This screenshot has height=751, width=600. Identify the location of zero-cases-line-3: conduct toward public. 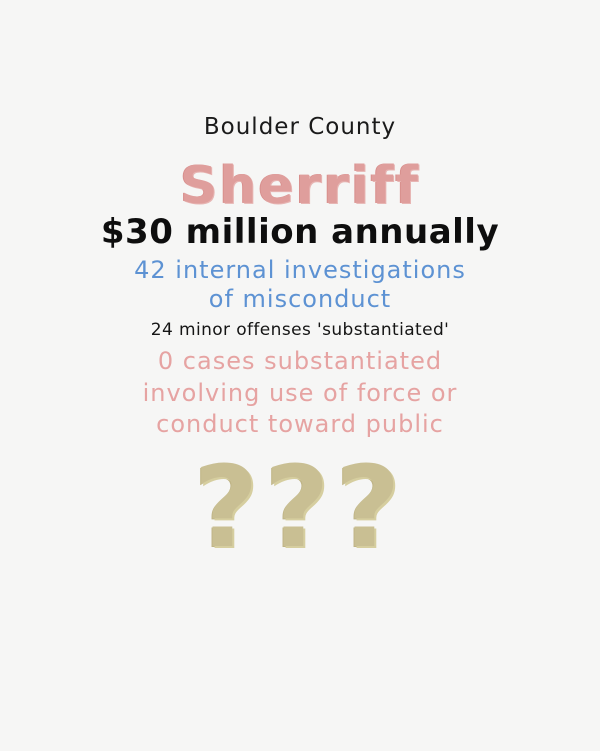
(300, 424).